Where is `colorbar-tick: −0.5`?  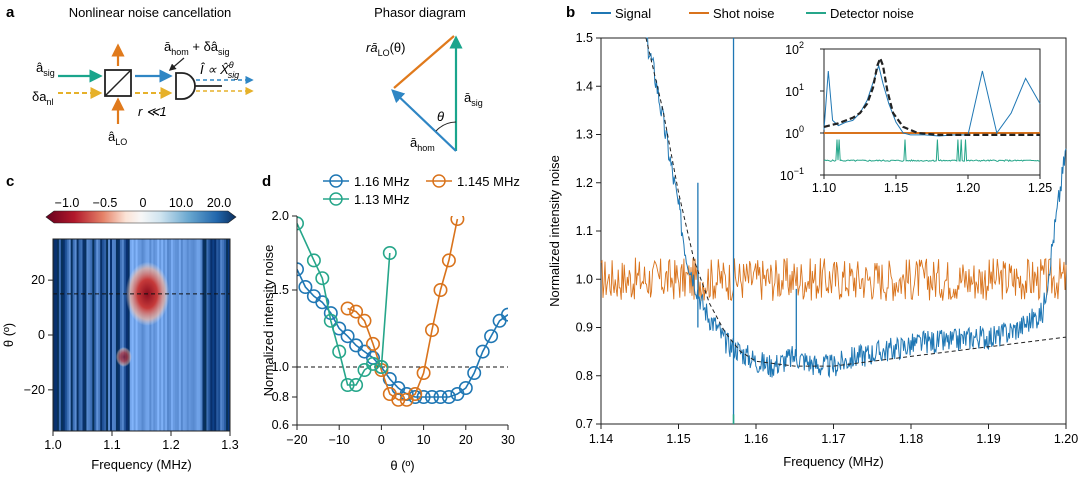 colorbar-tick: −0.5 is located at coordinates (105, 203).